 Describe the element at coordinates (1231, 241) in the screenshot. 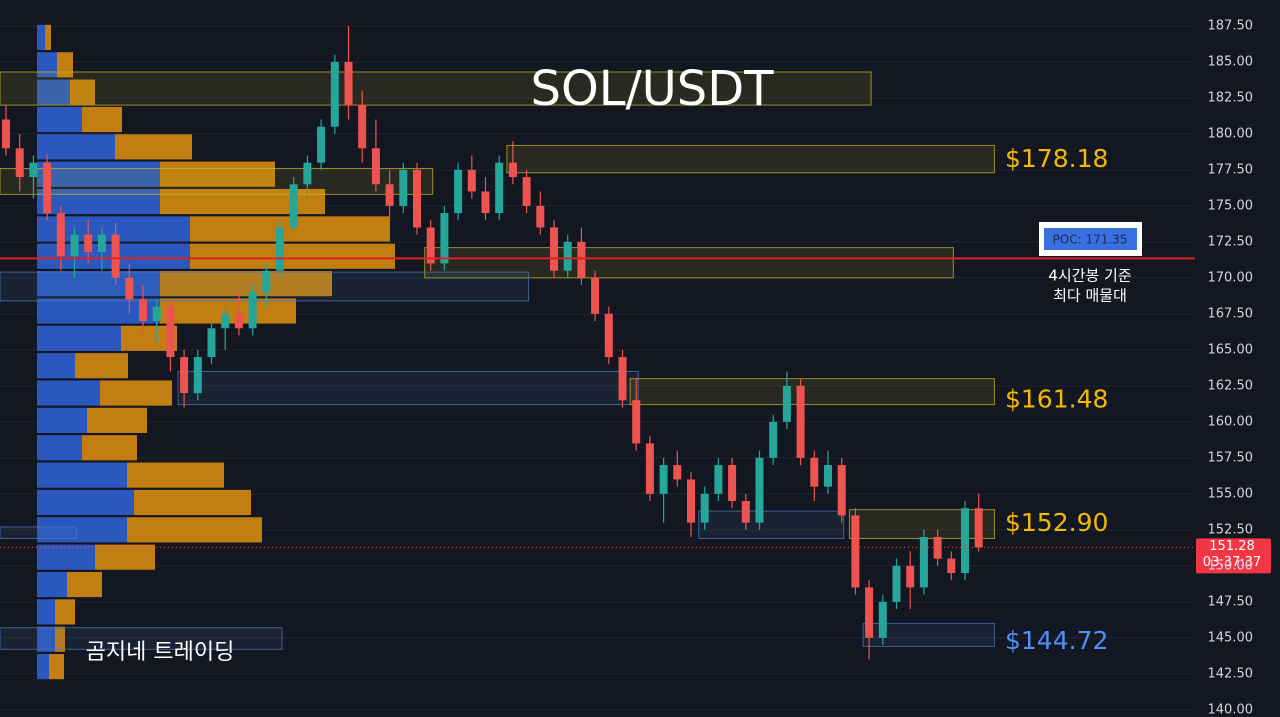

I see `y-tick-label: 172.50` at that location.